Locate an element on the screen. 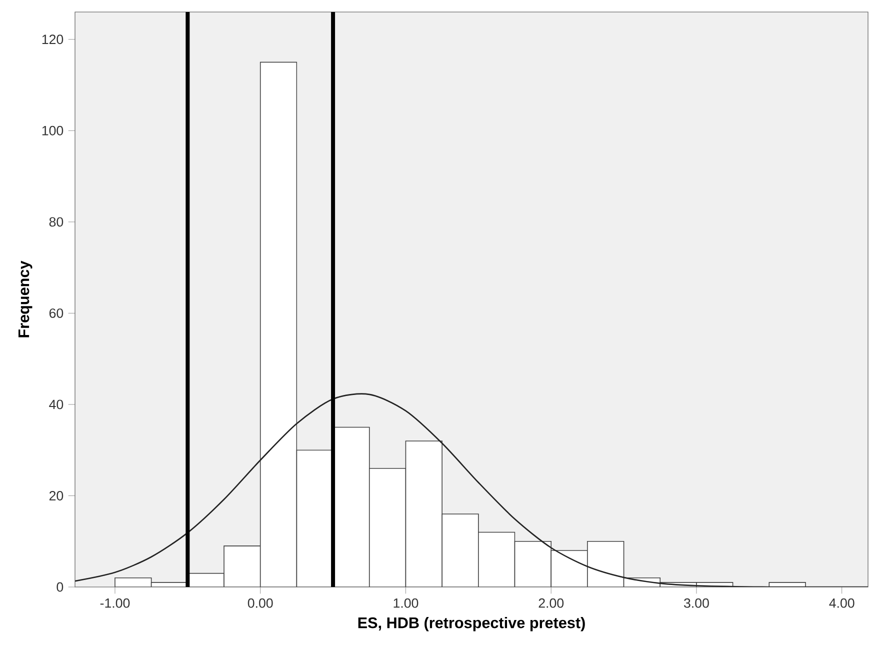 This screenshot has width=874, height=650. x-axis-title: ES, HDB (retrospective pretest) is located at coordinates (471, 624).